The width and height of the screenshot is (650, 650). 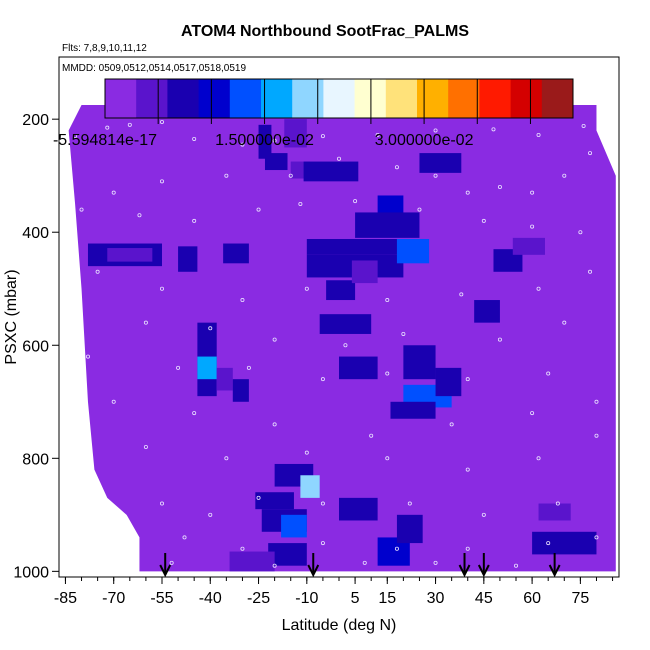 I want to click on colorbar-label: 1.500000e-02, so click(x=264, y=140).